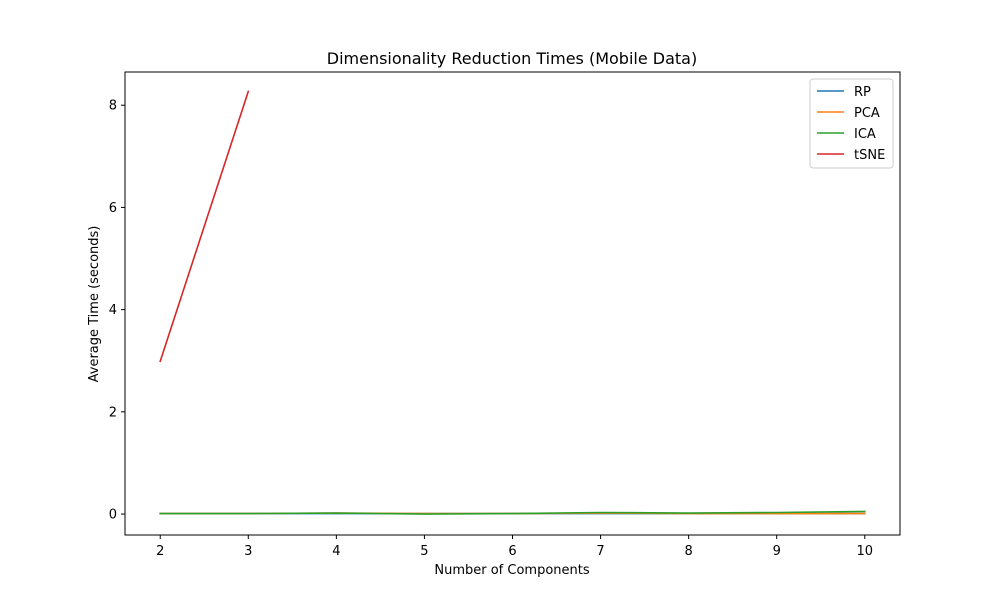 Image resolution: width=1000 pixels, height=600 pixels. Describe the element at coordinates (869, 155) in the screenshot. I see `legend-label-tsne: tSNE` at that location.